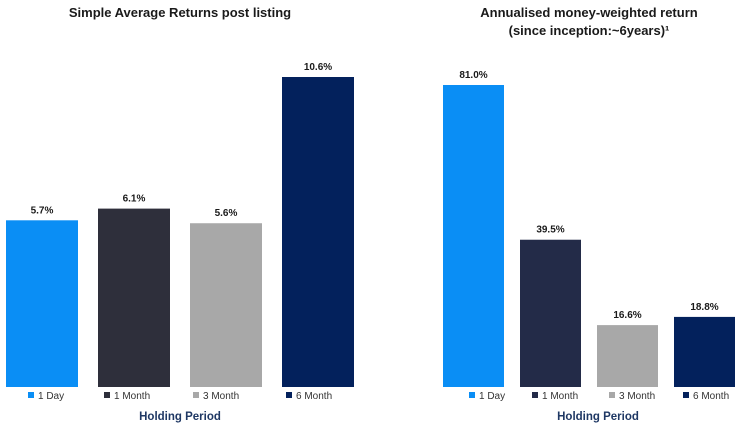 This screenshot has width=741, height=424. What do you see at coordinates (226, 213) in the screenshot?
I see `value-label-3-month: 5.6%` at bounding box center [226, 213].